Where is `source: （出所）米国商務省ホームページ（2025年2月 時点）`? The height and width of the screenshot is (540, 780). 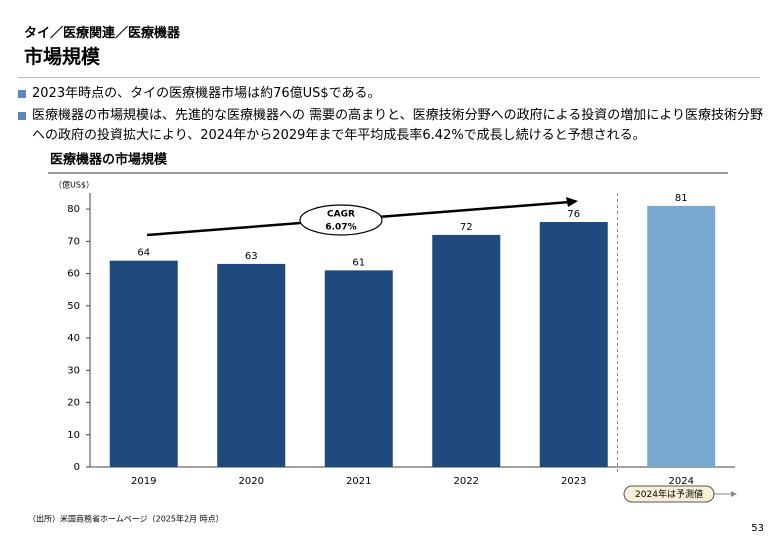
source: （出所）米国商務省ホームページ（2025年2月 時点） is located at coordinates (126, 519).